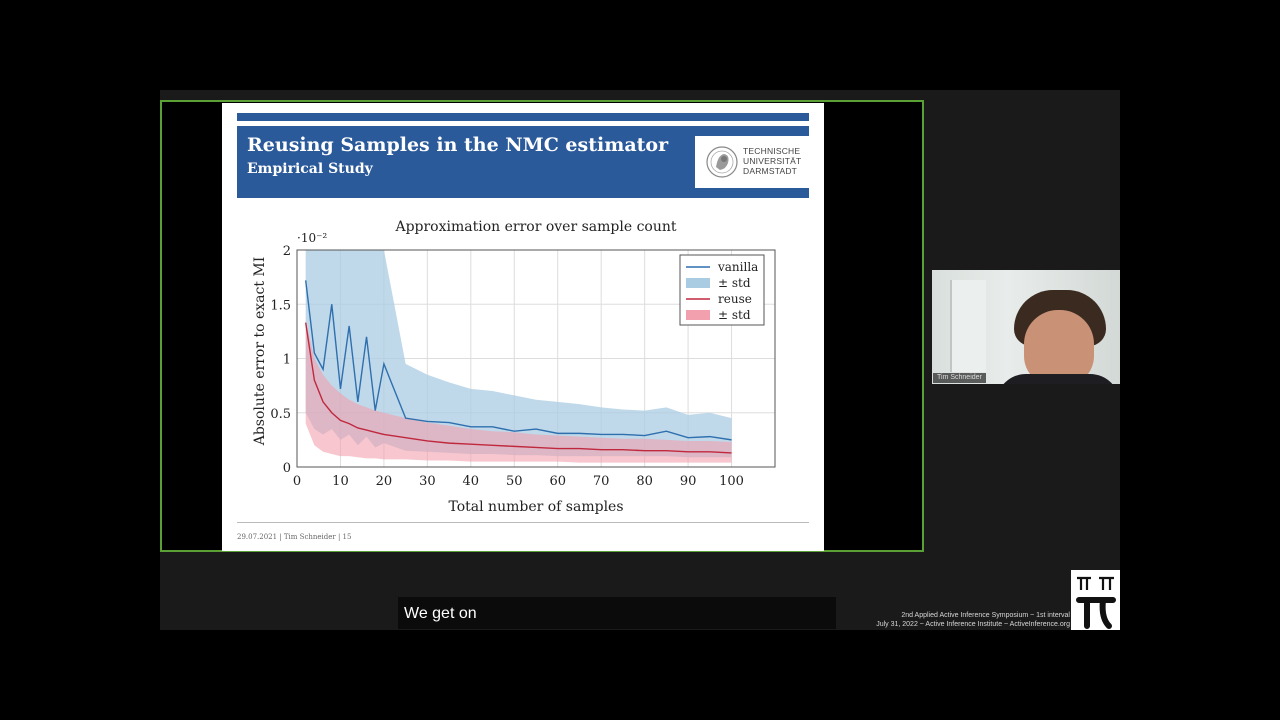 Image resolution: width=1280 pixels, height=720 pixels. Describe the element at coordinates (535, 507) in the screenshot. I see `chart-x-axis-label: Total number of samples` at that location.